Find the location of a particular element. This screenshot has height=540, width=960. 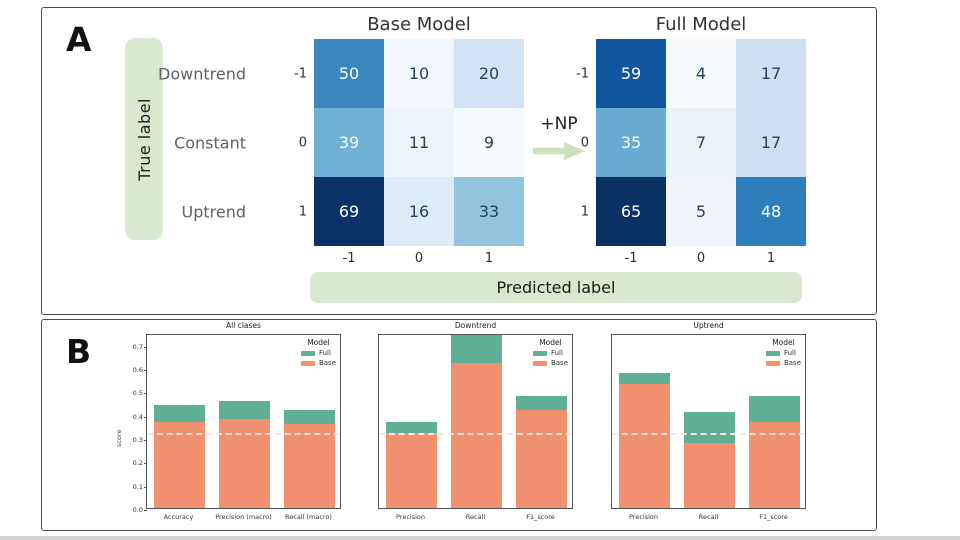

y-tick-label: 0.3 is located at coordinates (137, 440).